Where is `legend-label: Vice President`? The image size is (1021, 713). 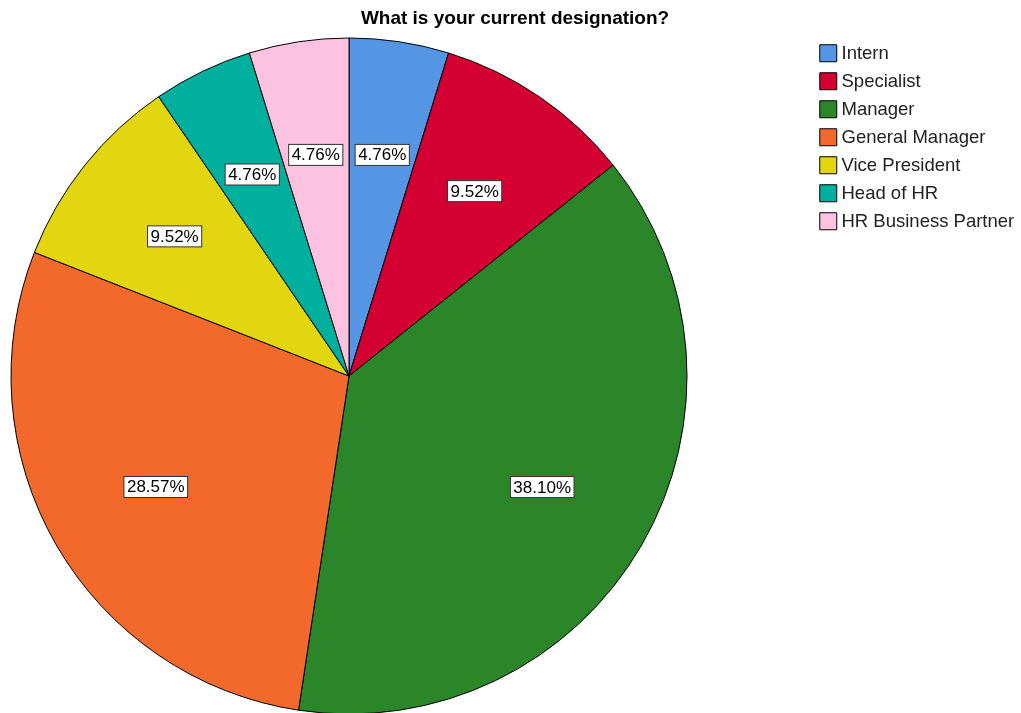 legend-label: Vice President is located at coordinates (901, 165).